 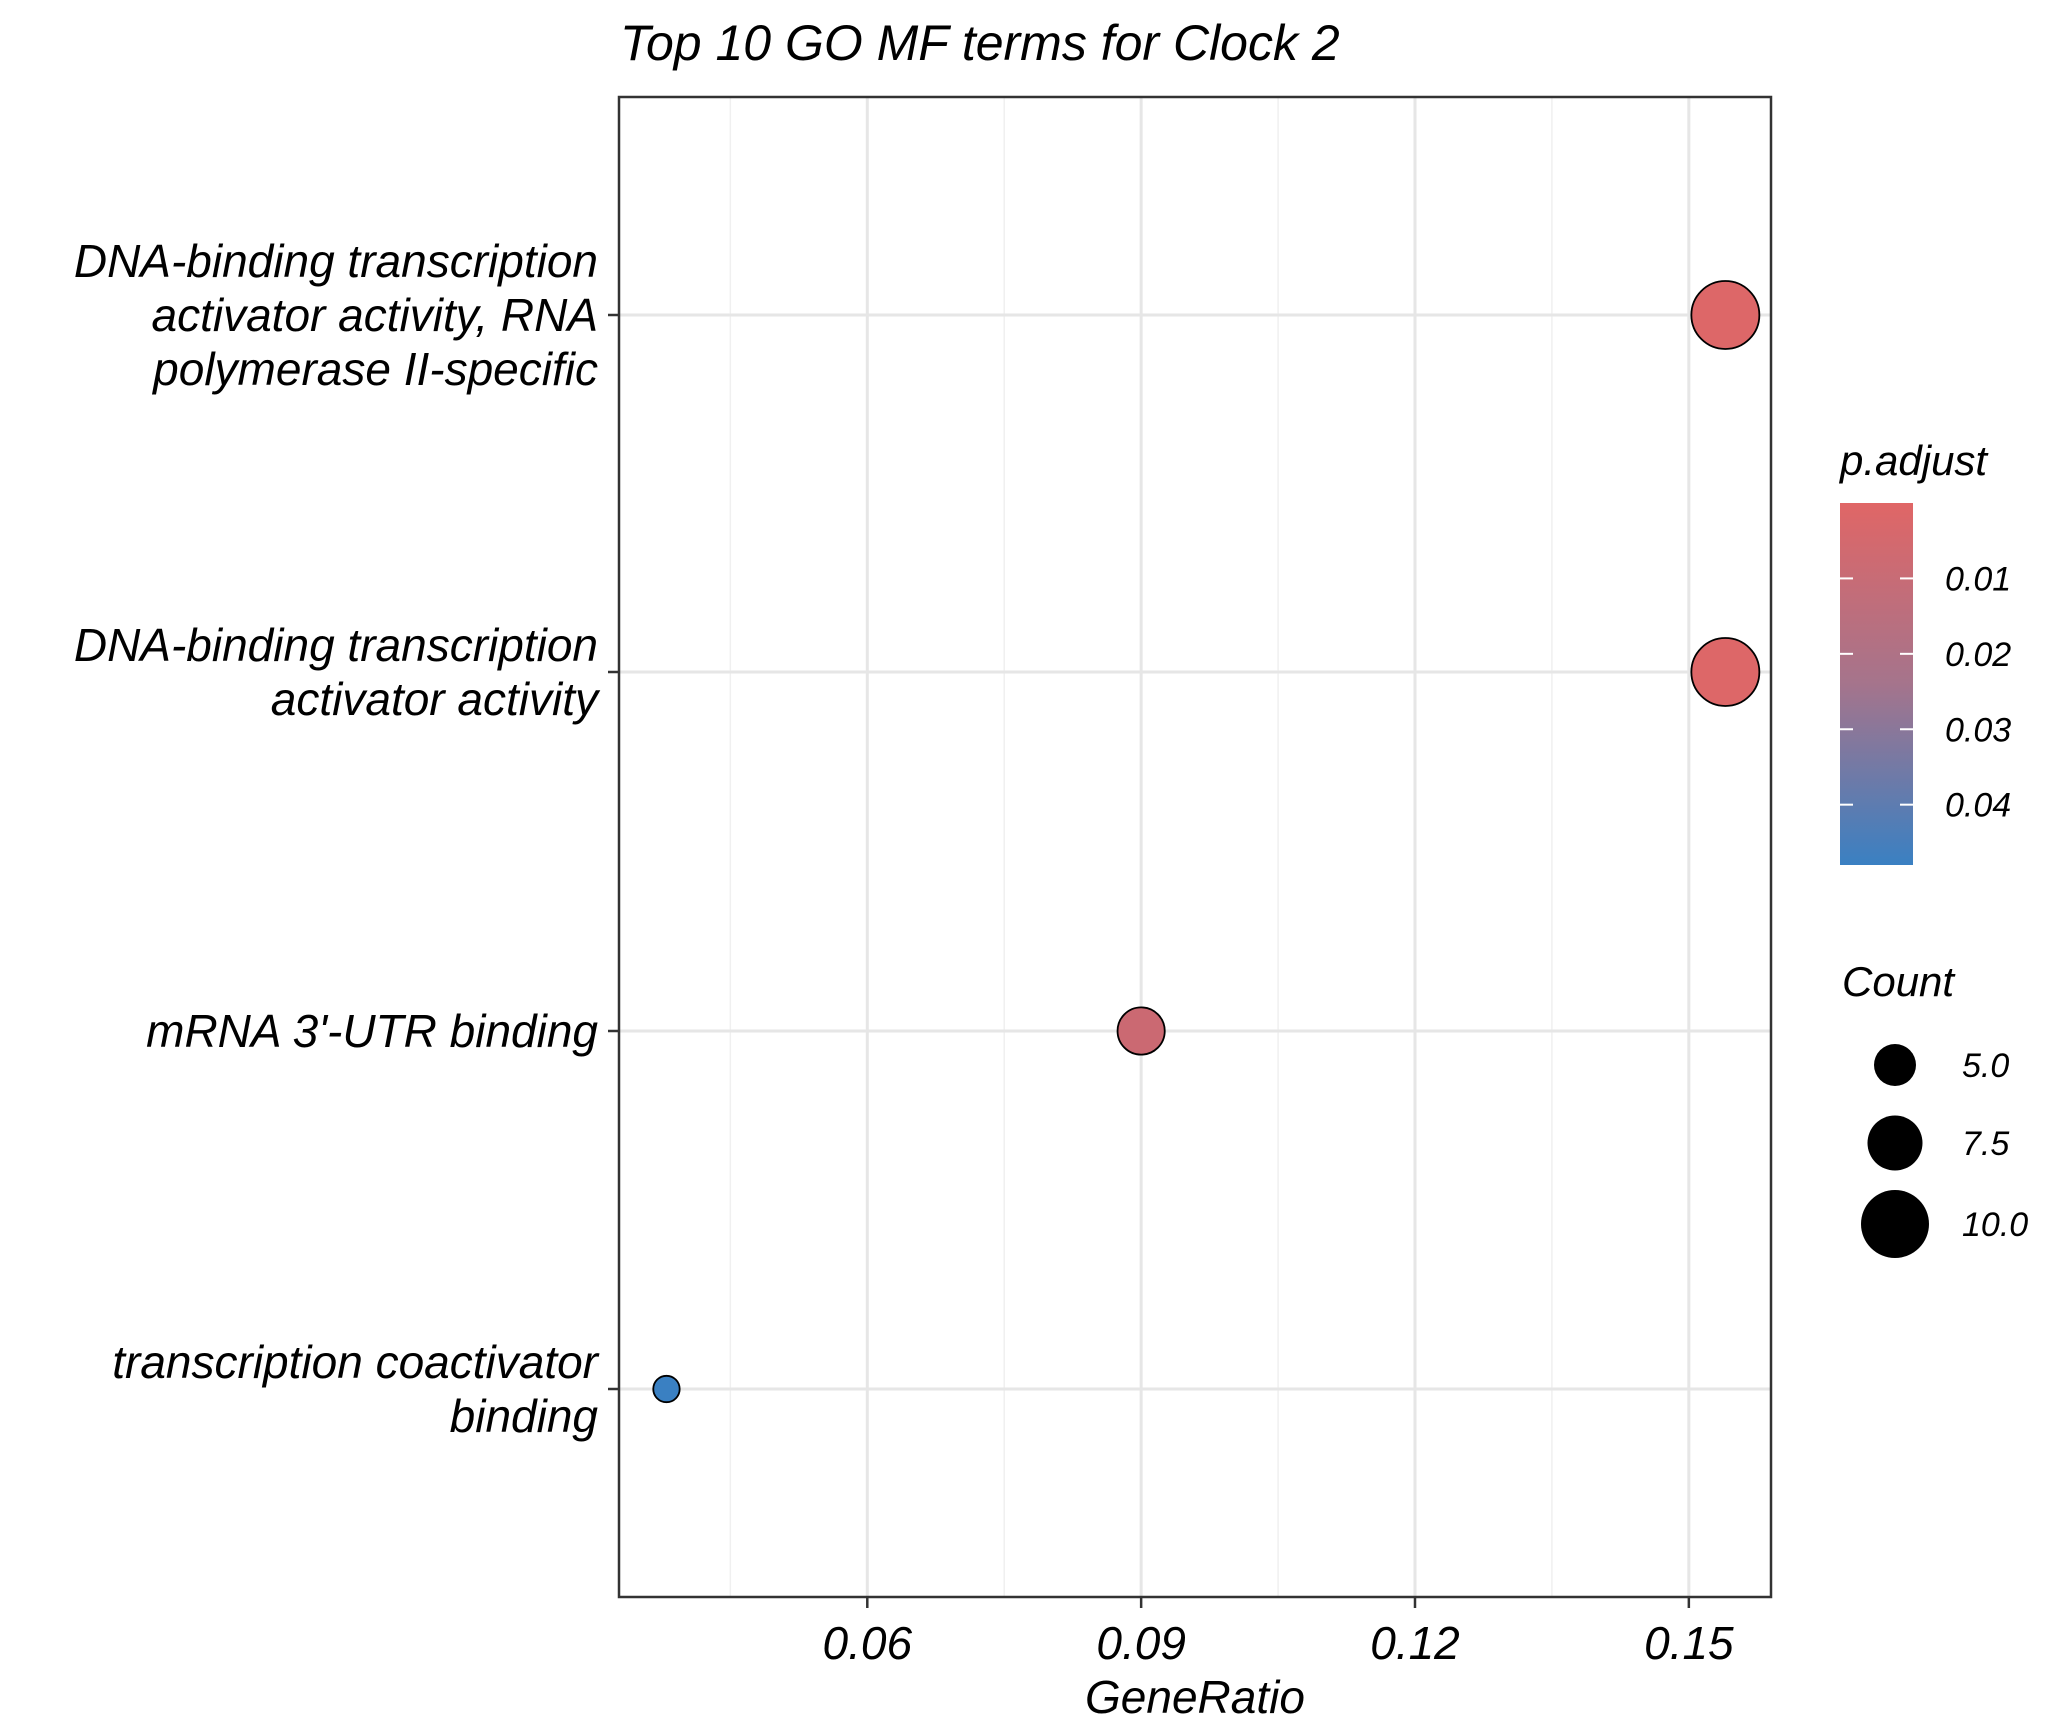 I want to click on x-axis: 0.06 0.09 0.12 0.15, so click(x=1278, y=1633).